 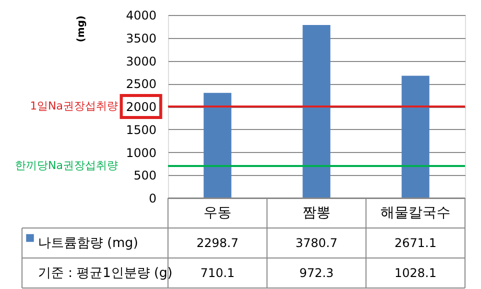 What do you see at coordinates (317, 243) in the screenshot?
I see `data-label: 3780.7` at bounding box center [317, 243].